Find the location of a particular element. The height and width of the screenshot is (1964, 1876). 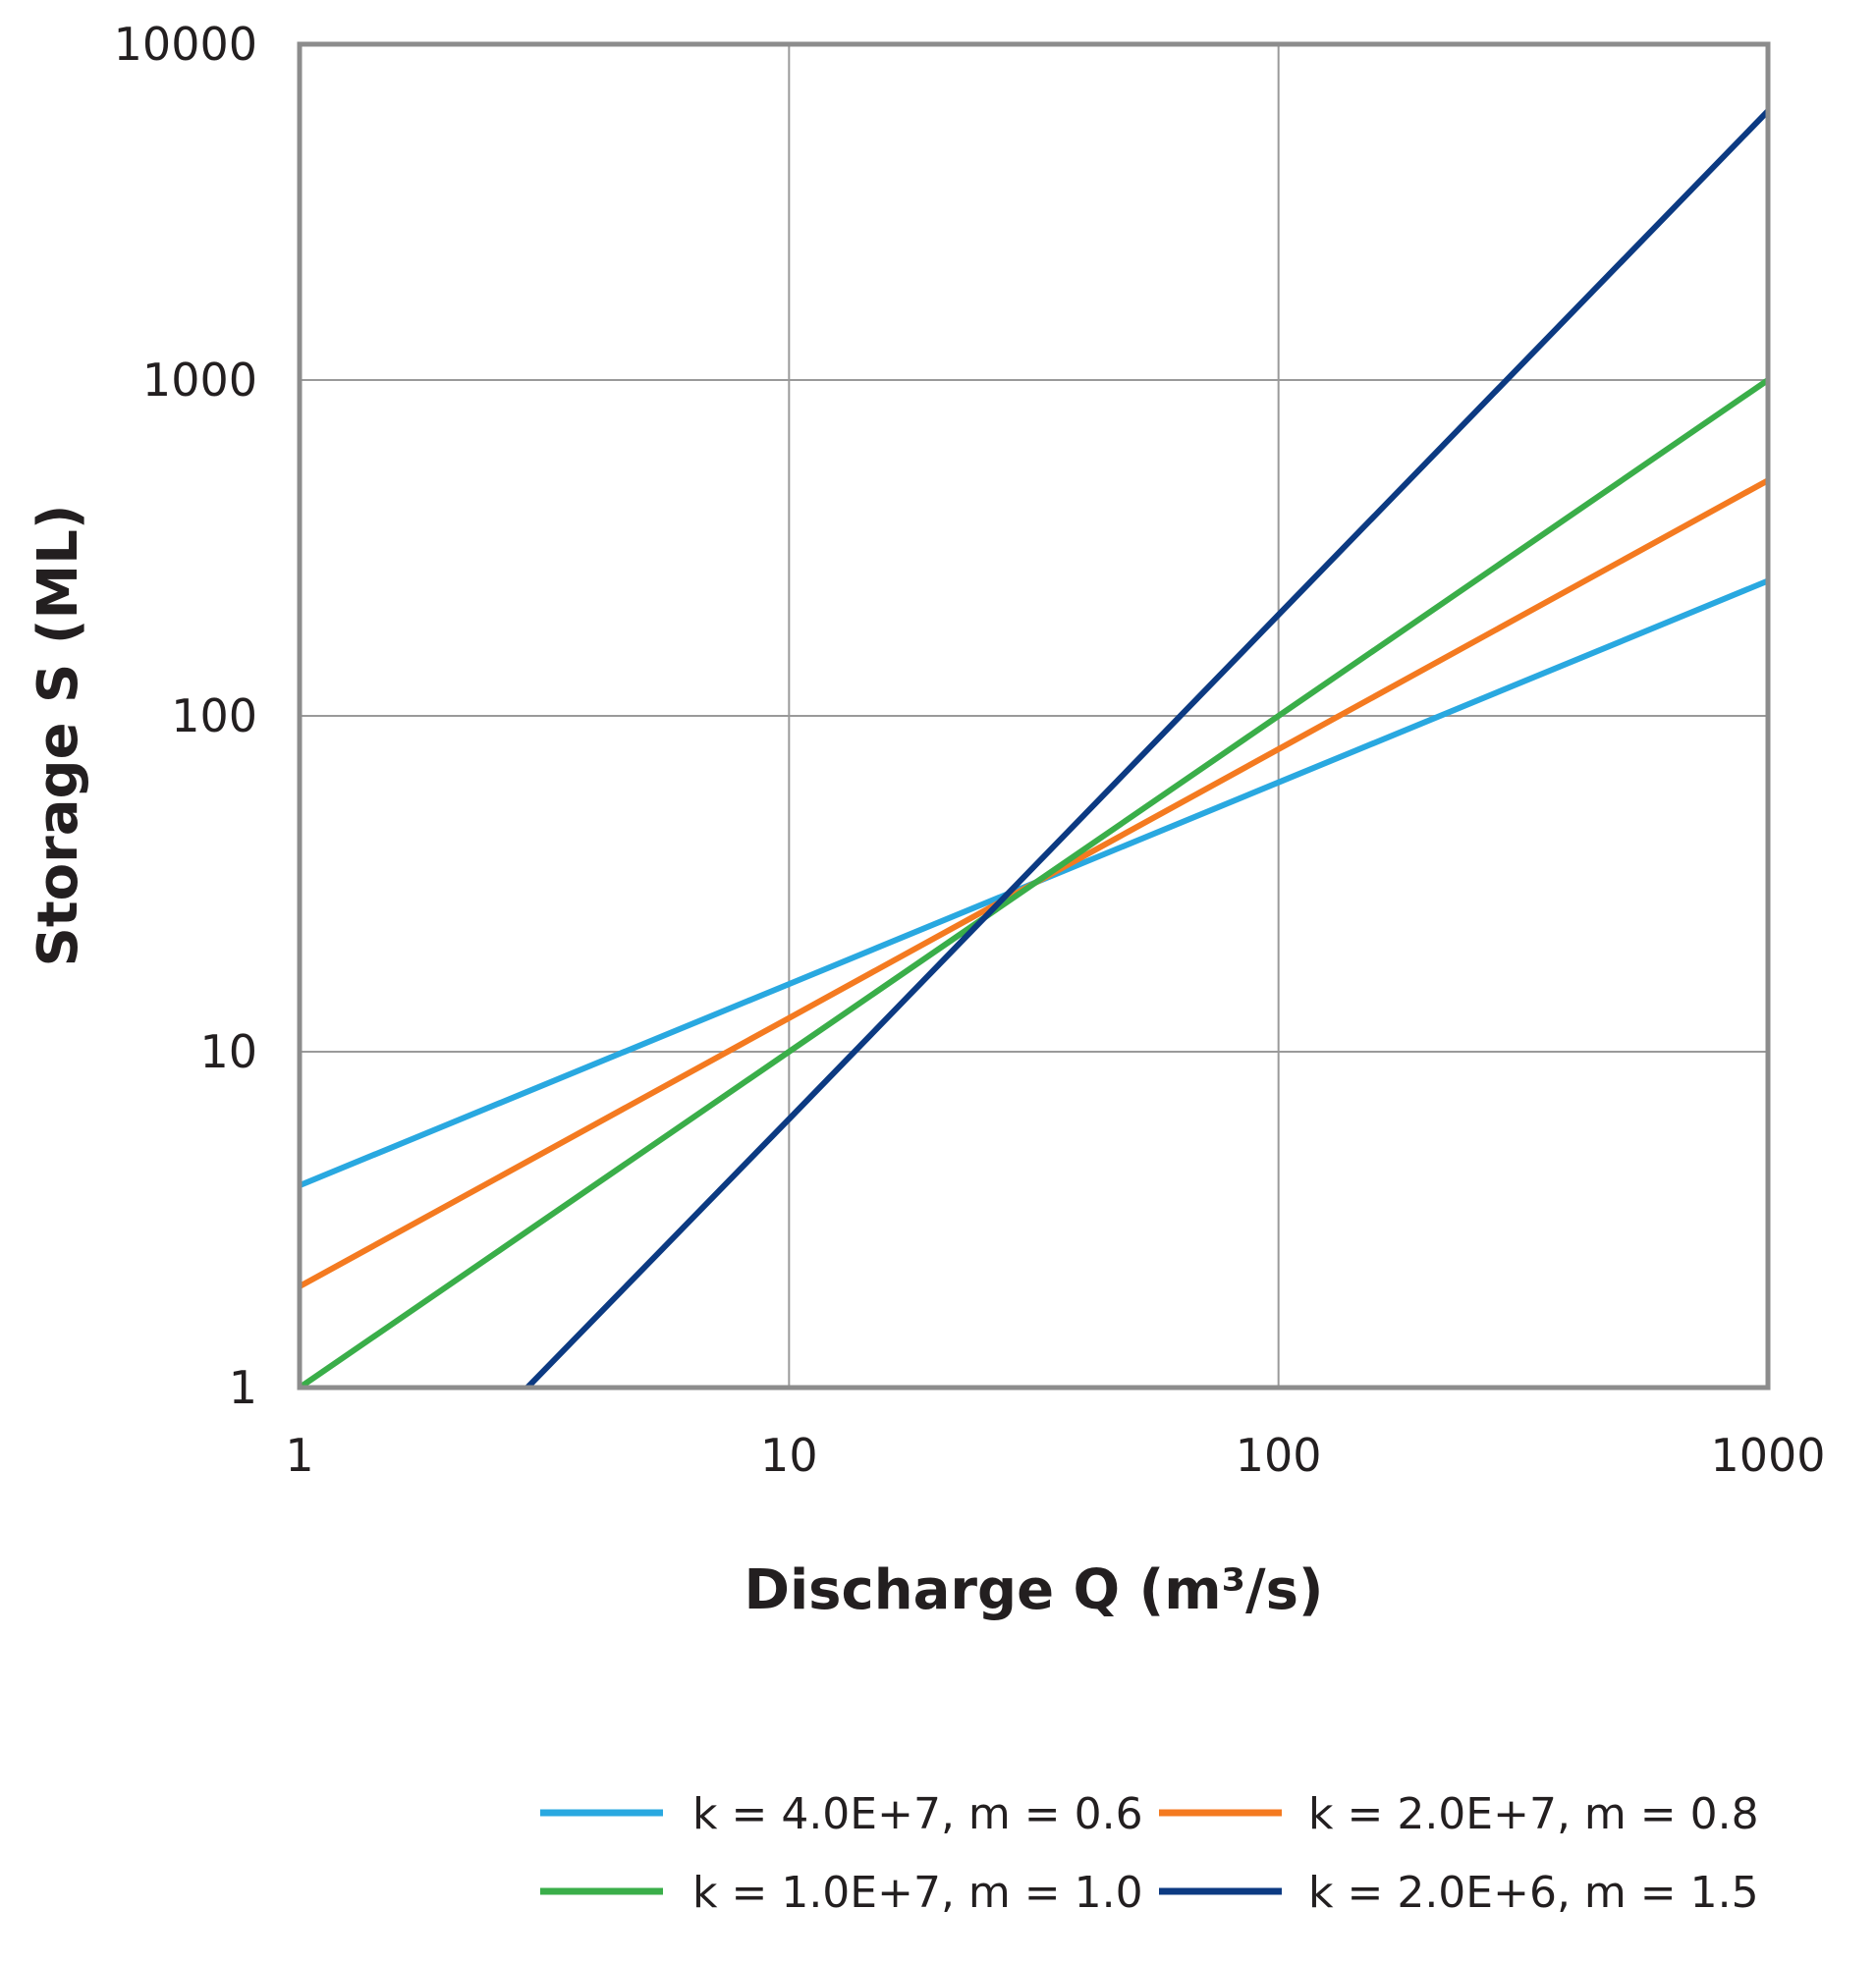

legend-label-2: k = 2.0E+7, m = 0.8 is located at coordinates (1533, 1814).